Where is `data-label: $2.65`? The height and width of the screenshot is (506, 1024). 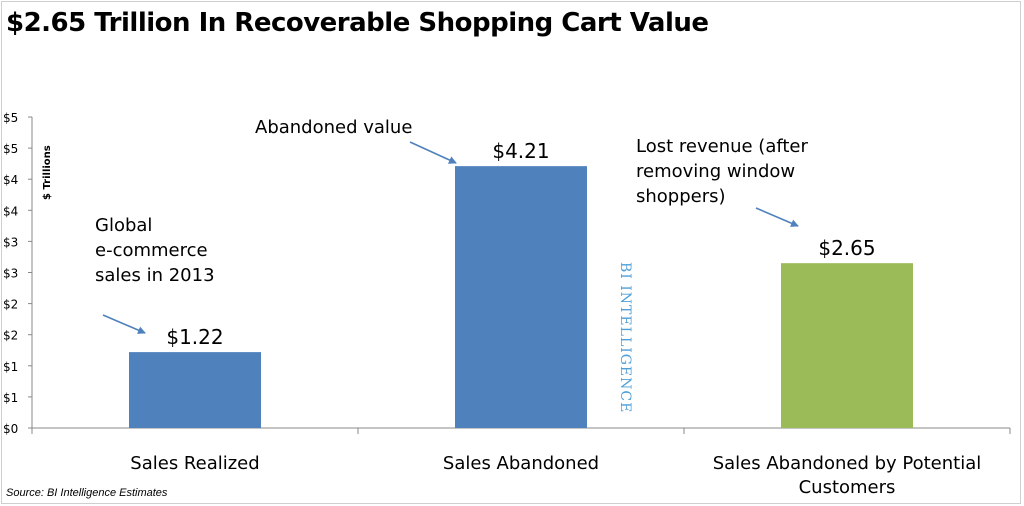
data-label: $2.65 is located at coordinates (846, 248).